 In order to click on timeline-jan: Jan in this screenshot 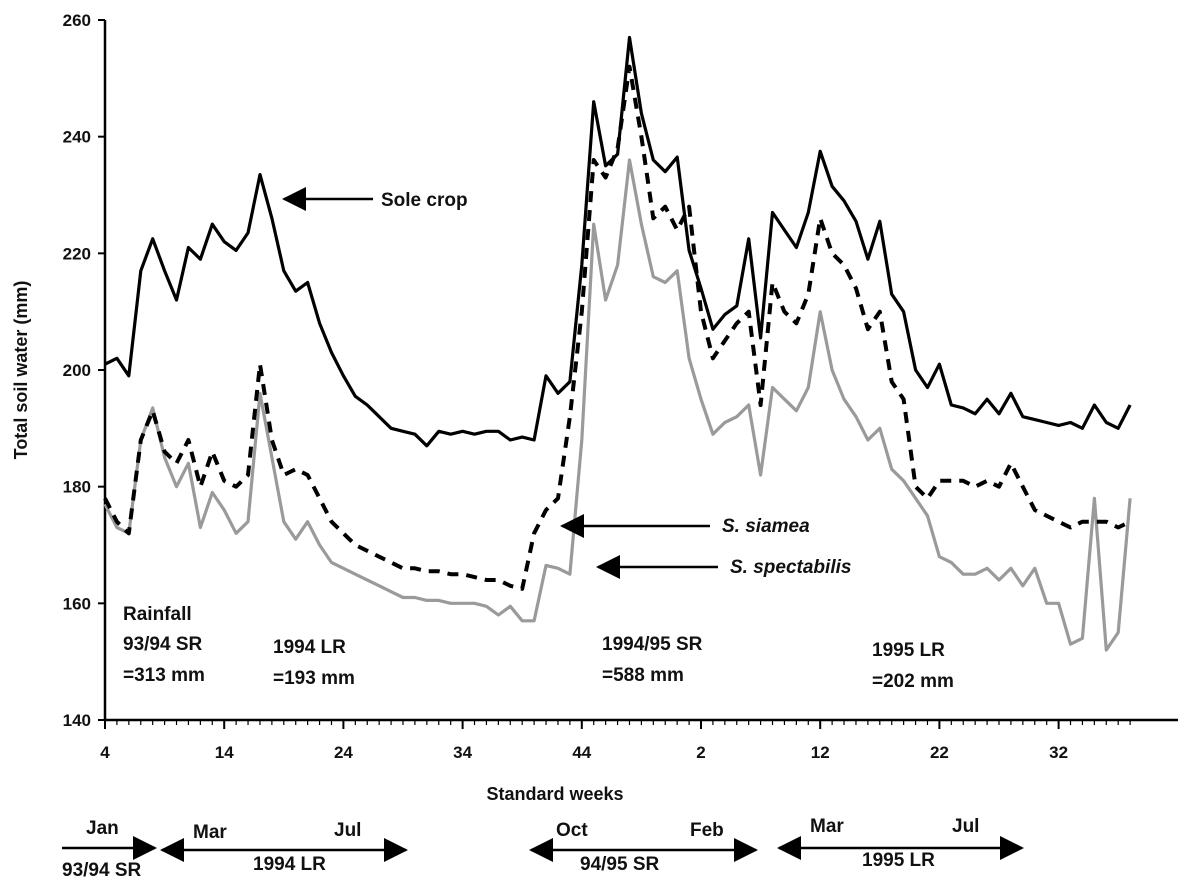, I will do `click(102, 828)`.